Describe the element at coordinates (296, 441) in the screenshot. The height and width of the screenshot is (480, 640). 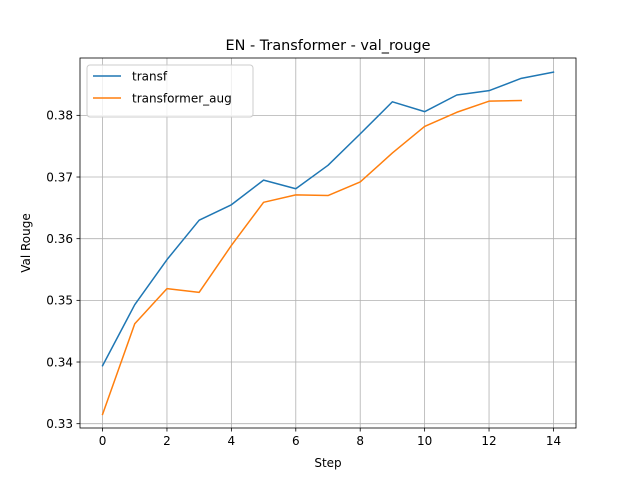
I see `x-tick-label: 6` at that location.